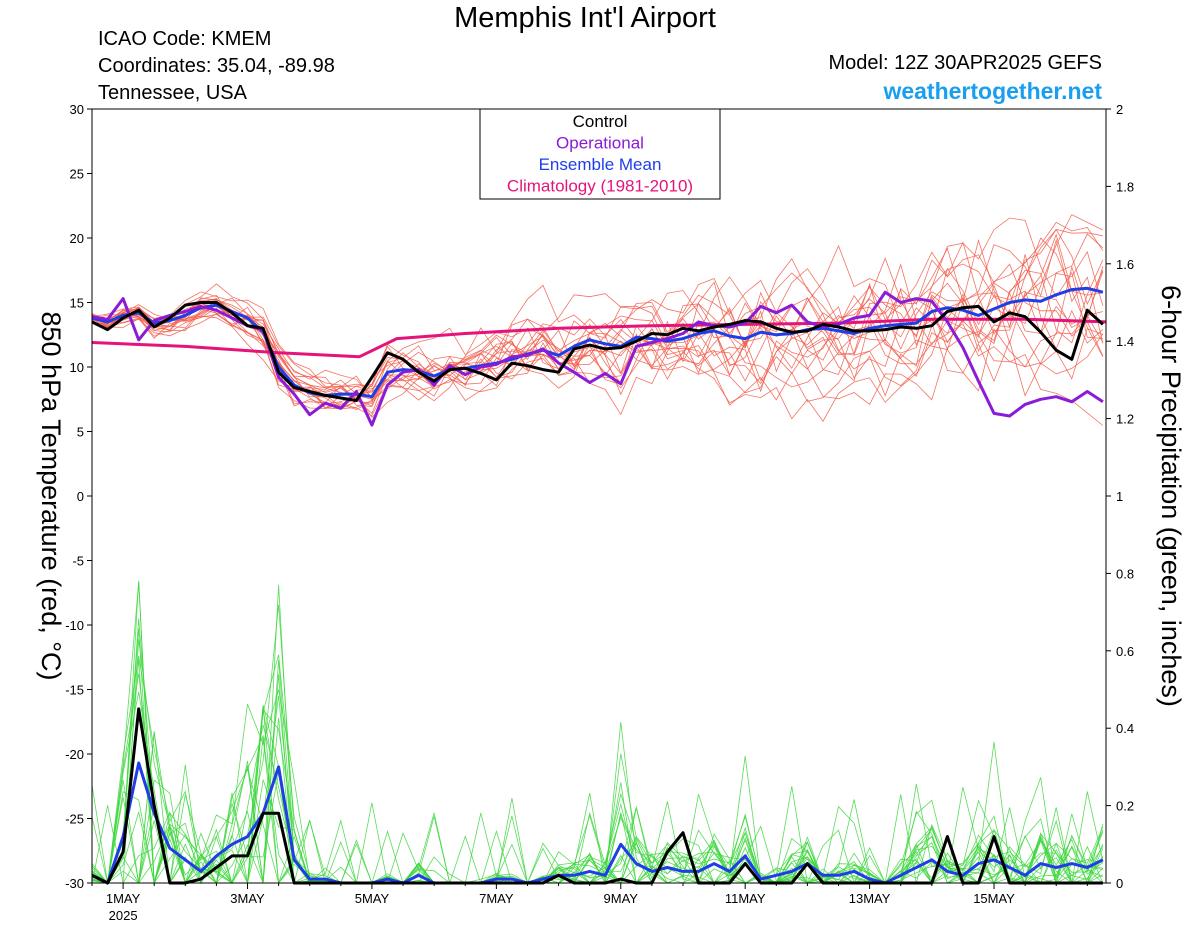 The image size is (1200, 927). I want to click on x-tick-label: 1MAY, so click(123, 898).